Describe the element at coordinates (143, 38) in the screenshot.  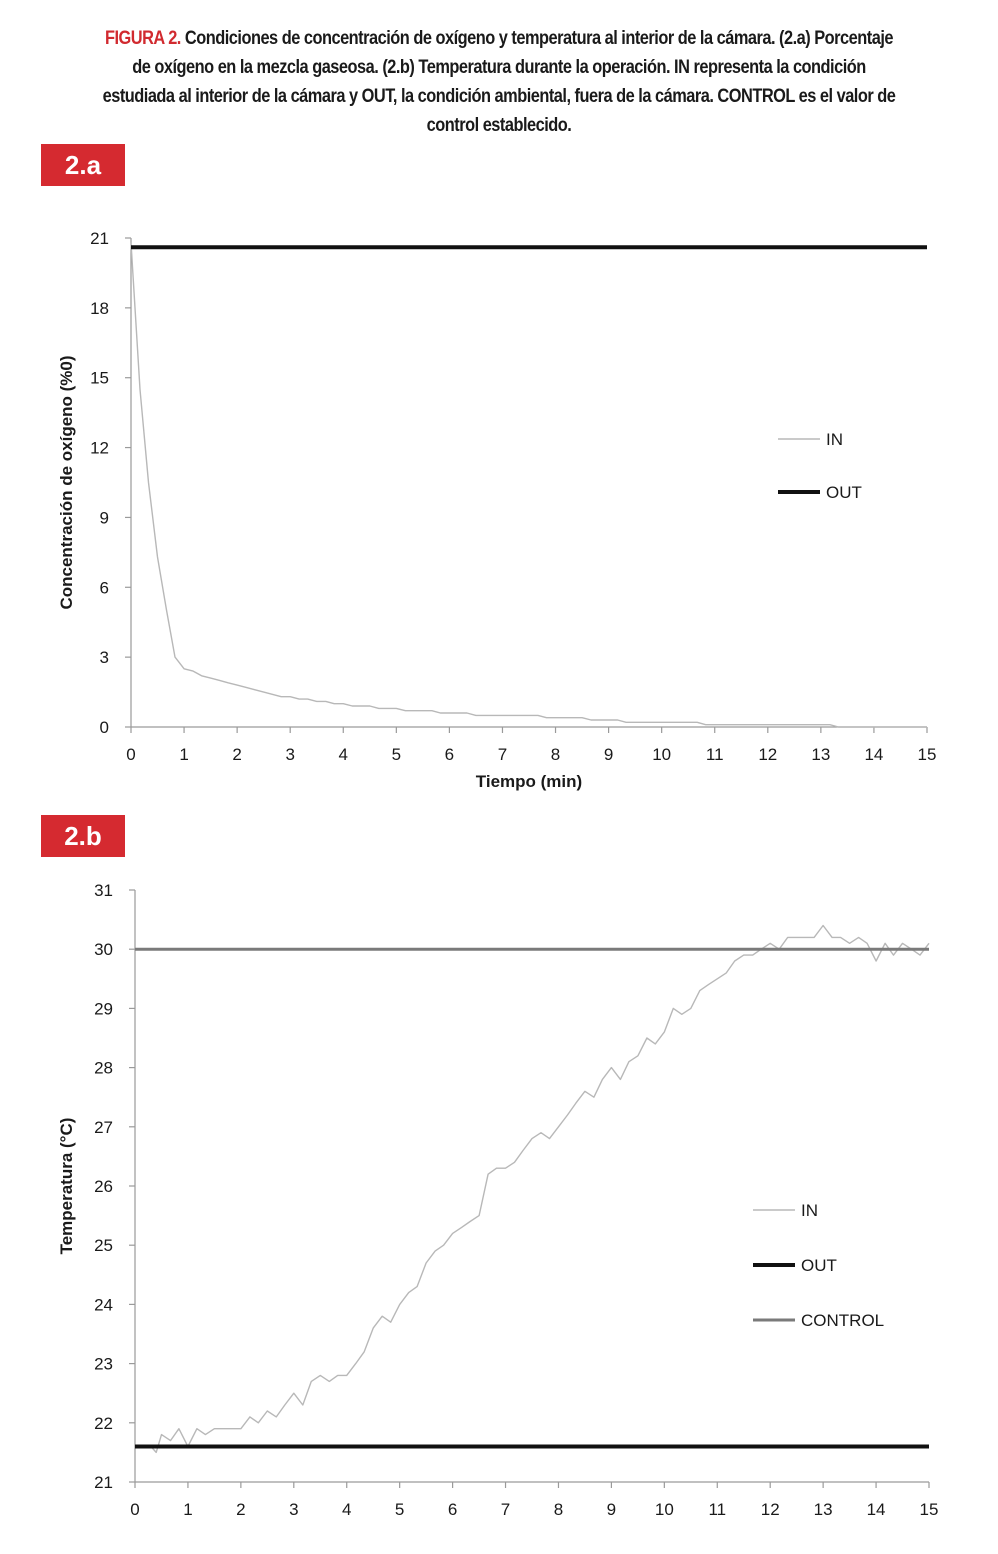
I see `caption-lead: FIGURA 2.` at that location.